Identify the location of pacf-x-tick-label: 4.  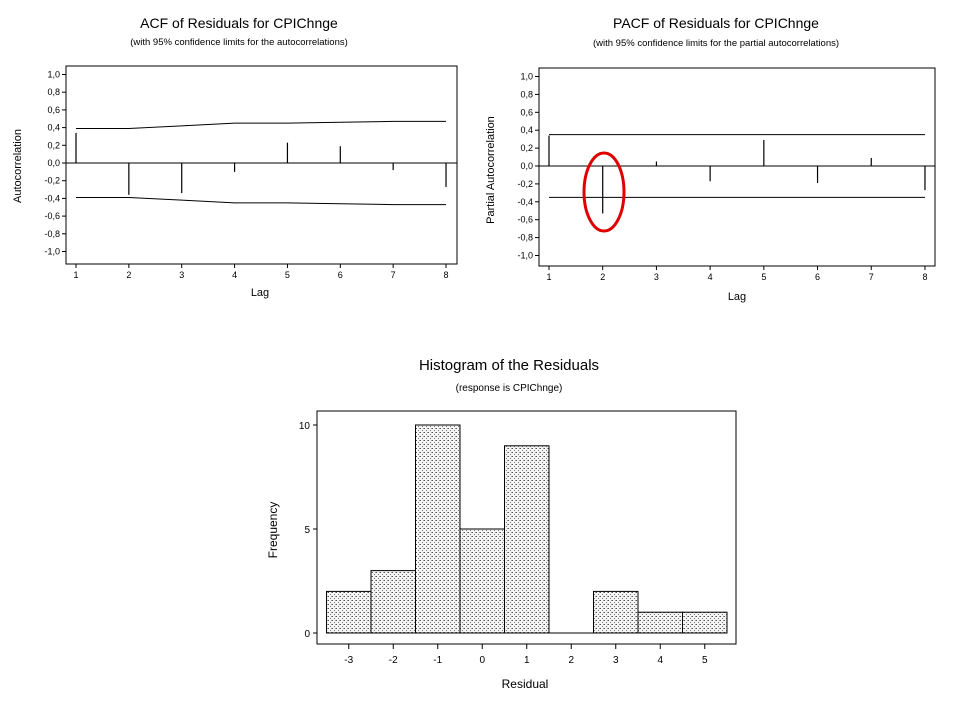
(710, 277).